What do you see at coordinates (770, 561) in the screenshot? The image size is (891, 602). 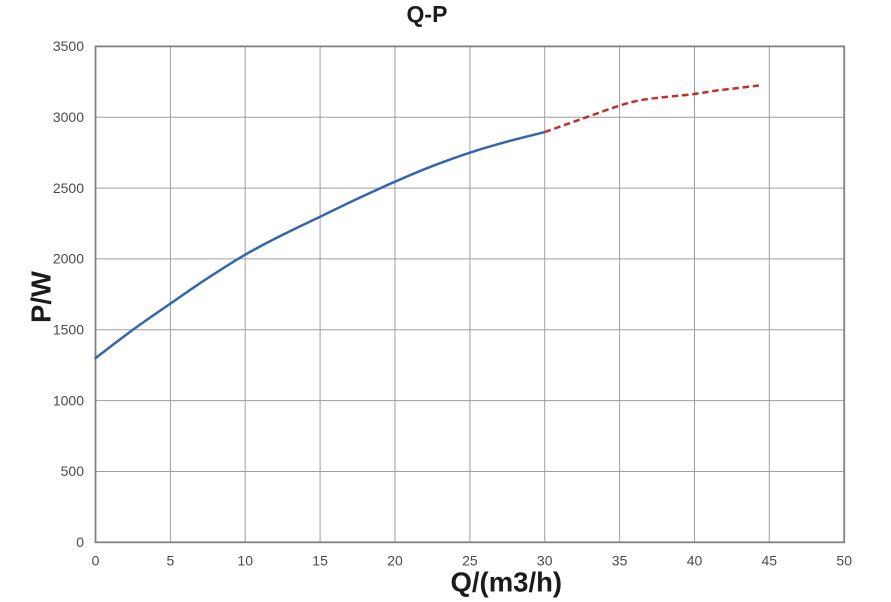 I see `svg-text: 45` at bounding box center [770, 561].